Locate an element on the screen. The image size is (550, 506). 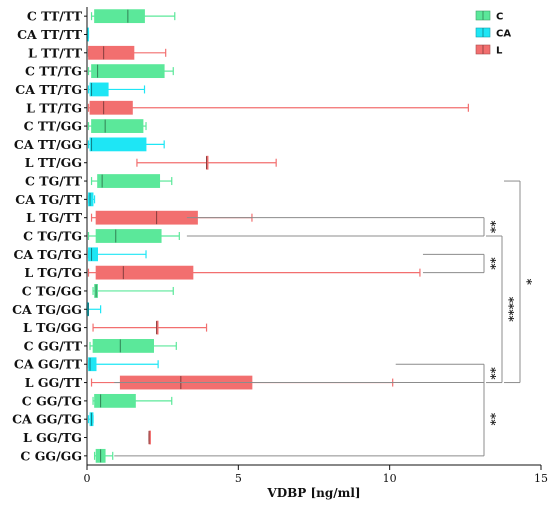
box-ca-tt-gg is located at coordinates (126, 144).